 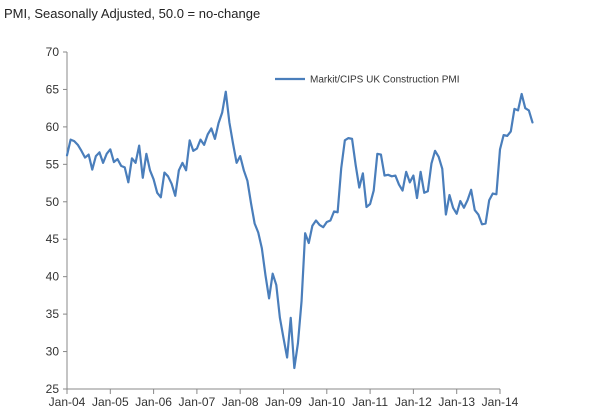 I want to click on x-tick-label: Jan-06, so click(x=153, y=402).